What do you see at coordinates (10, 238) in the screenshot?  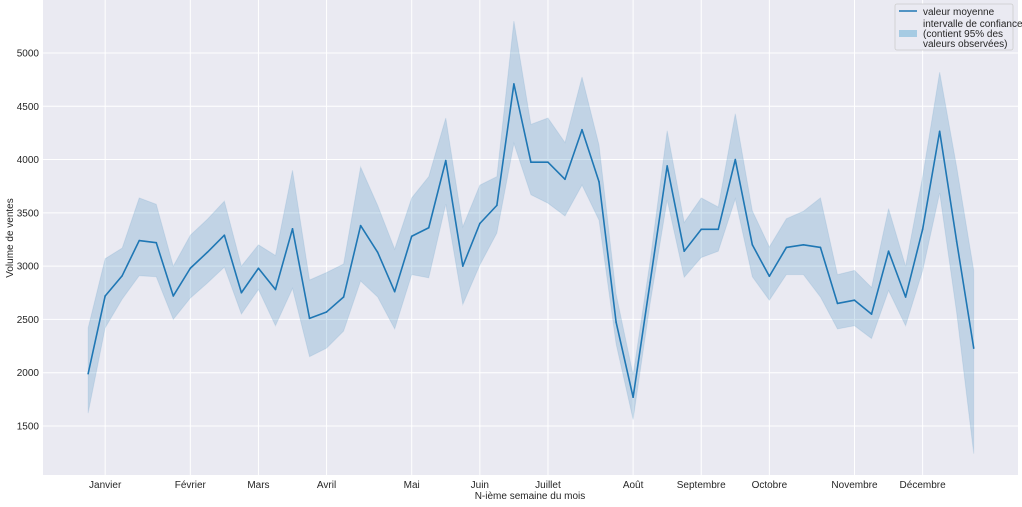 I see `y-axis-label: Volume de ventes` at bounding box center [10, 238].